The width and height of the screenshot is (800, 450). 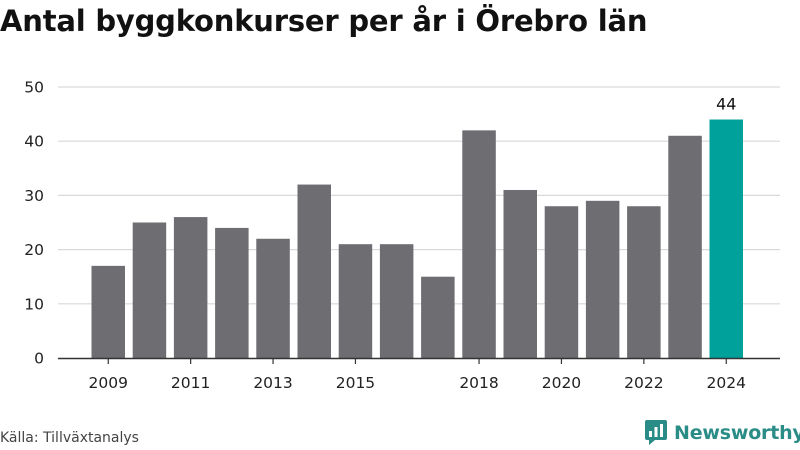 What do you see at coordinates (656, 432) in the screenshot?
I see `newsworthy-logo-icon` at bounding box center [656, 432].